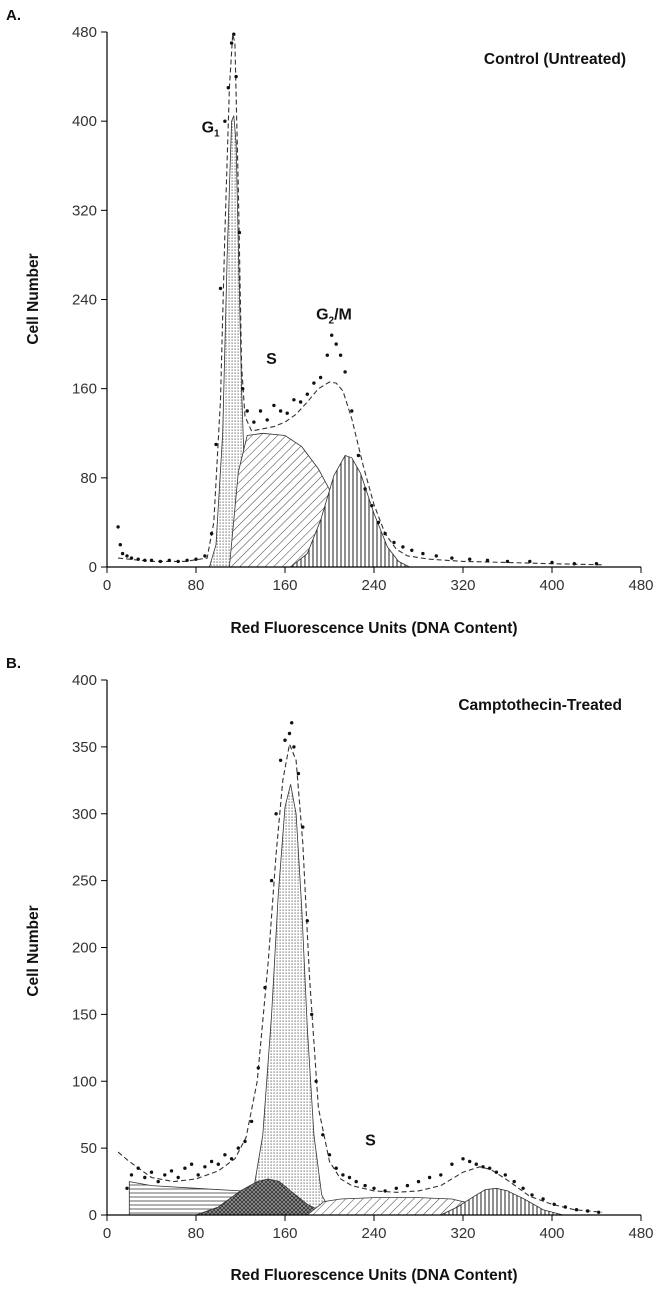  What do you see at coordinates (84, 300) in the screenshot?
I see `panel-a-y-tick-label: 240` at bounding box center [84, 300].